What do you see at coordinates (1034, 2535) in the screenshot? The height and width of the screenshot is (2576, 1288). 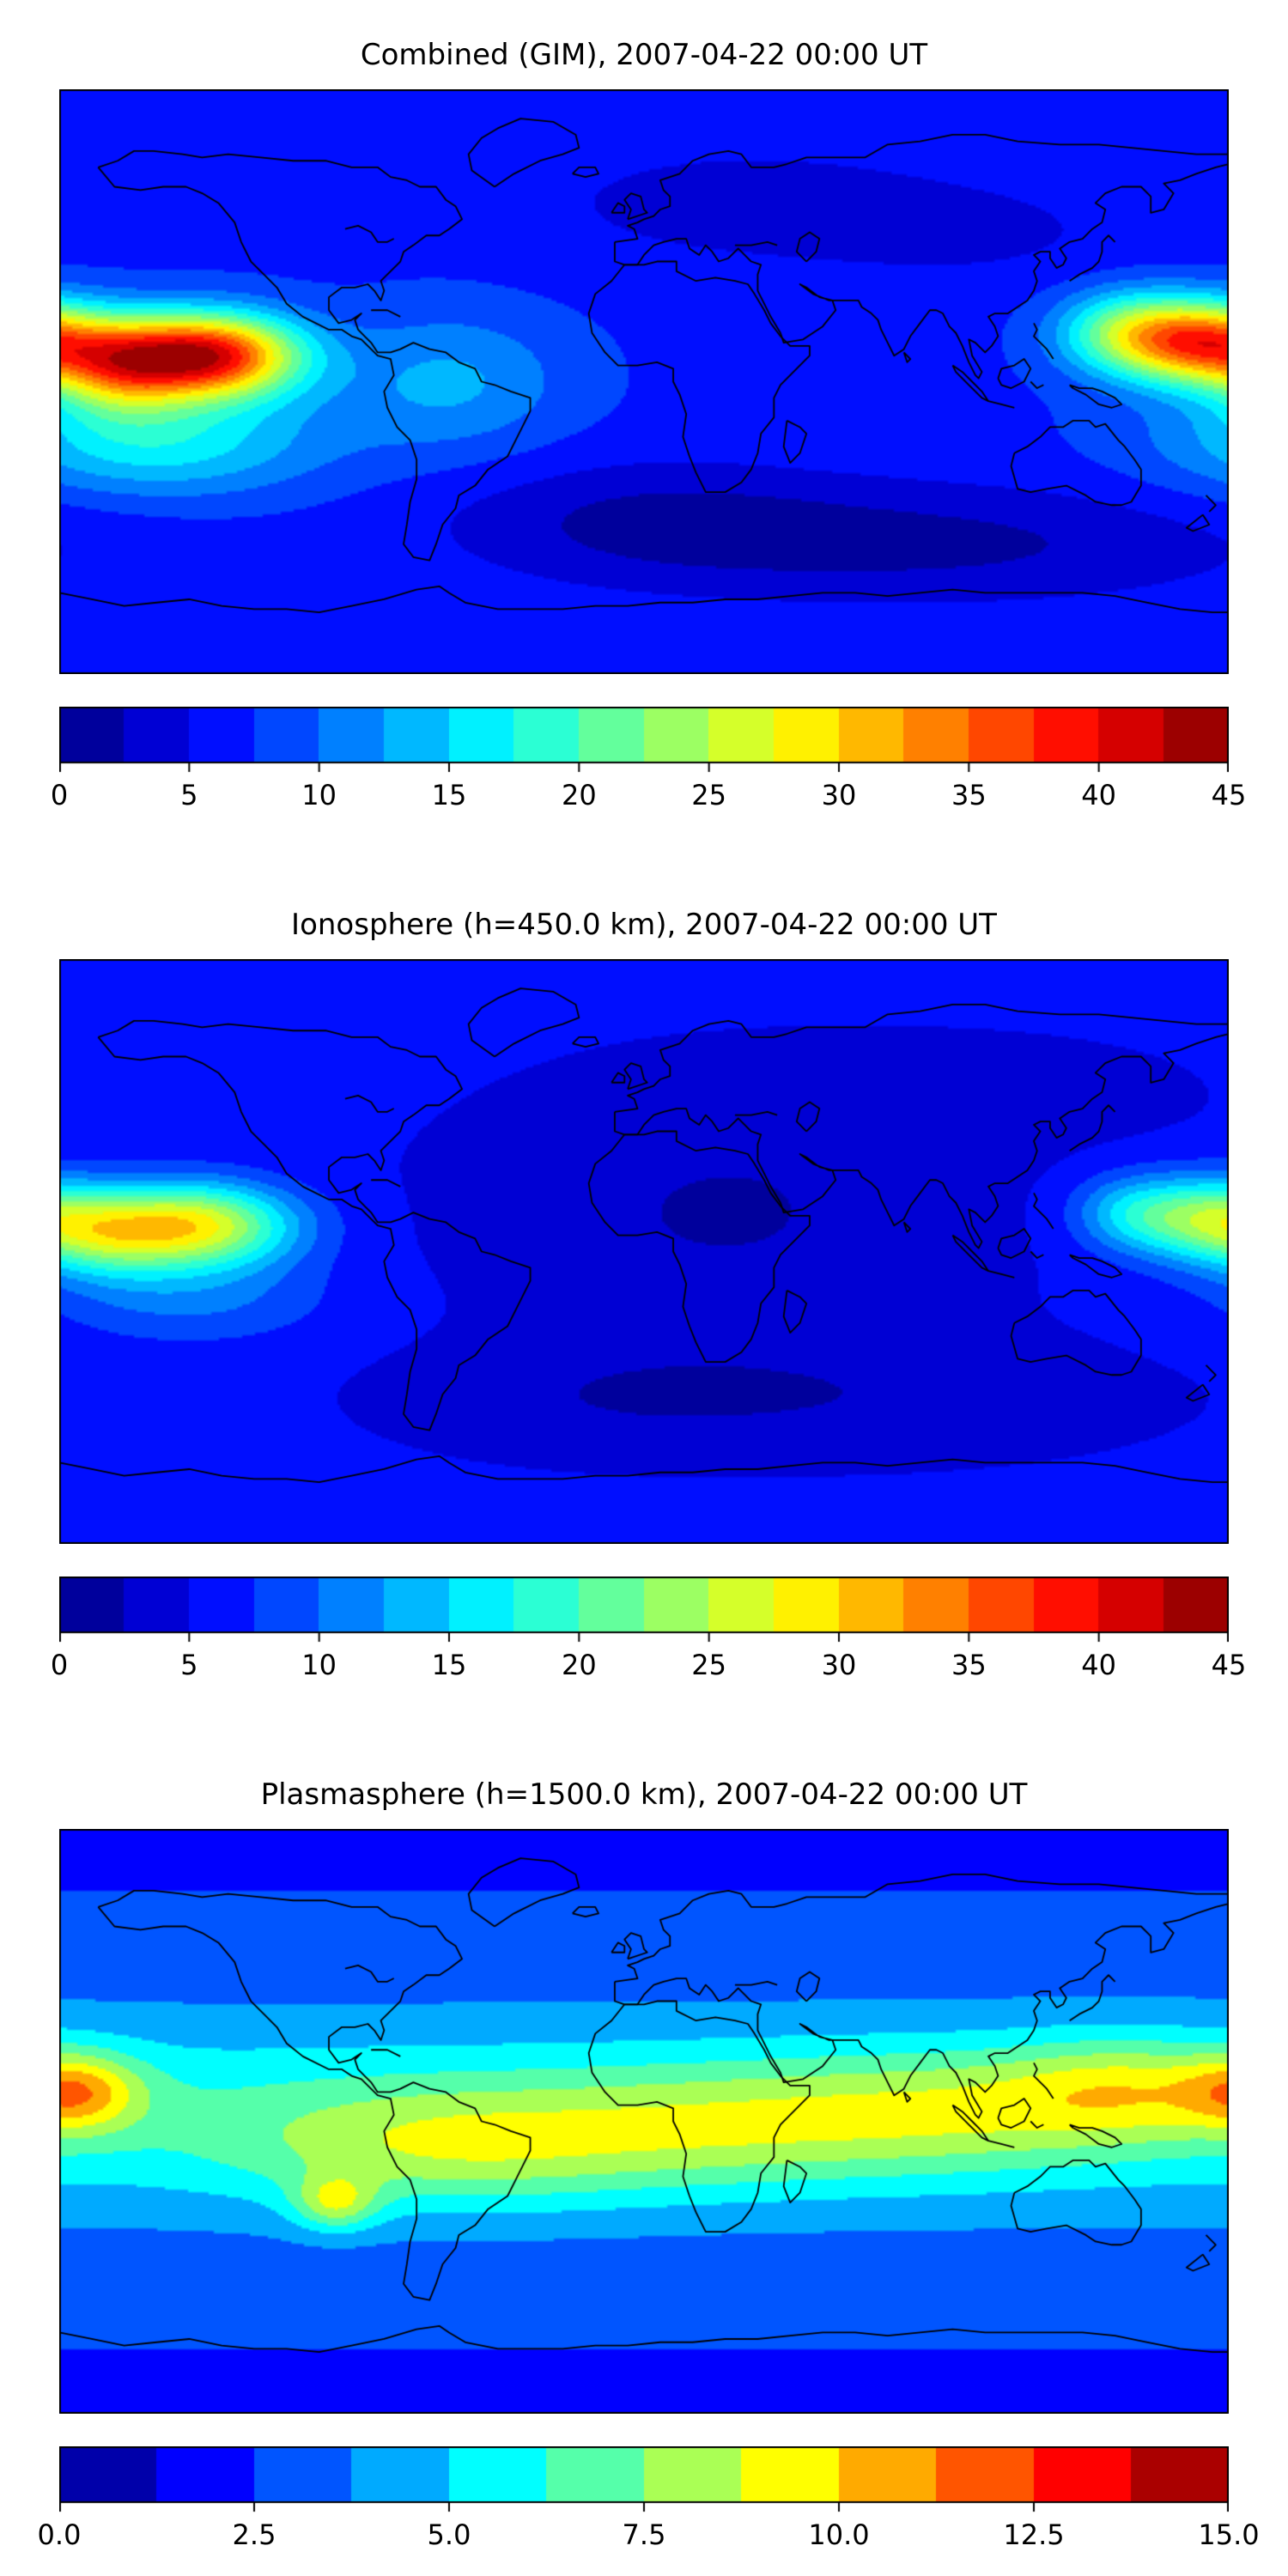 I see `colorbar-tick-label: 12.5` at bounding box center [1034, 2535].